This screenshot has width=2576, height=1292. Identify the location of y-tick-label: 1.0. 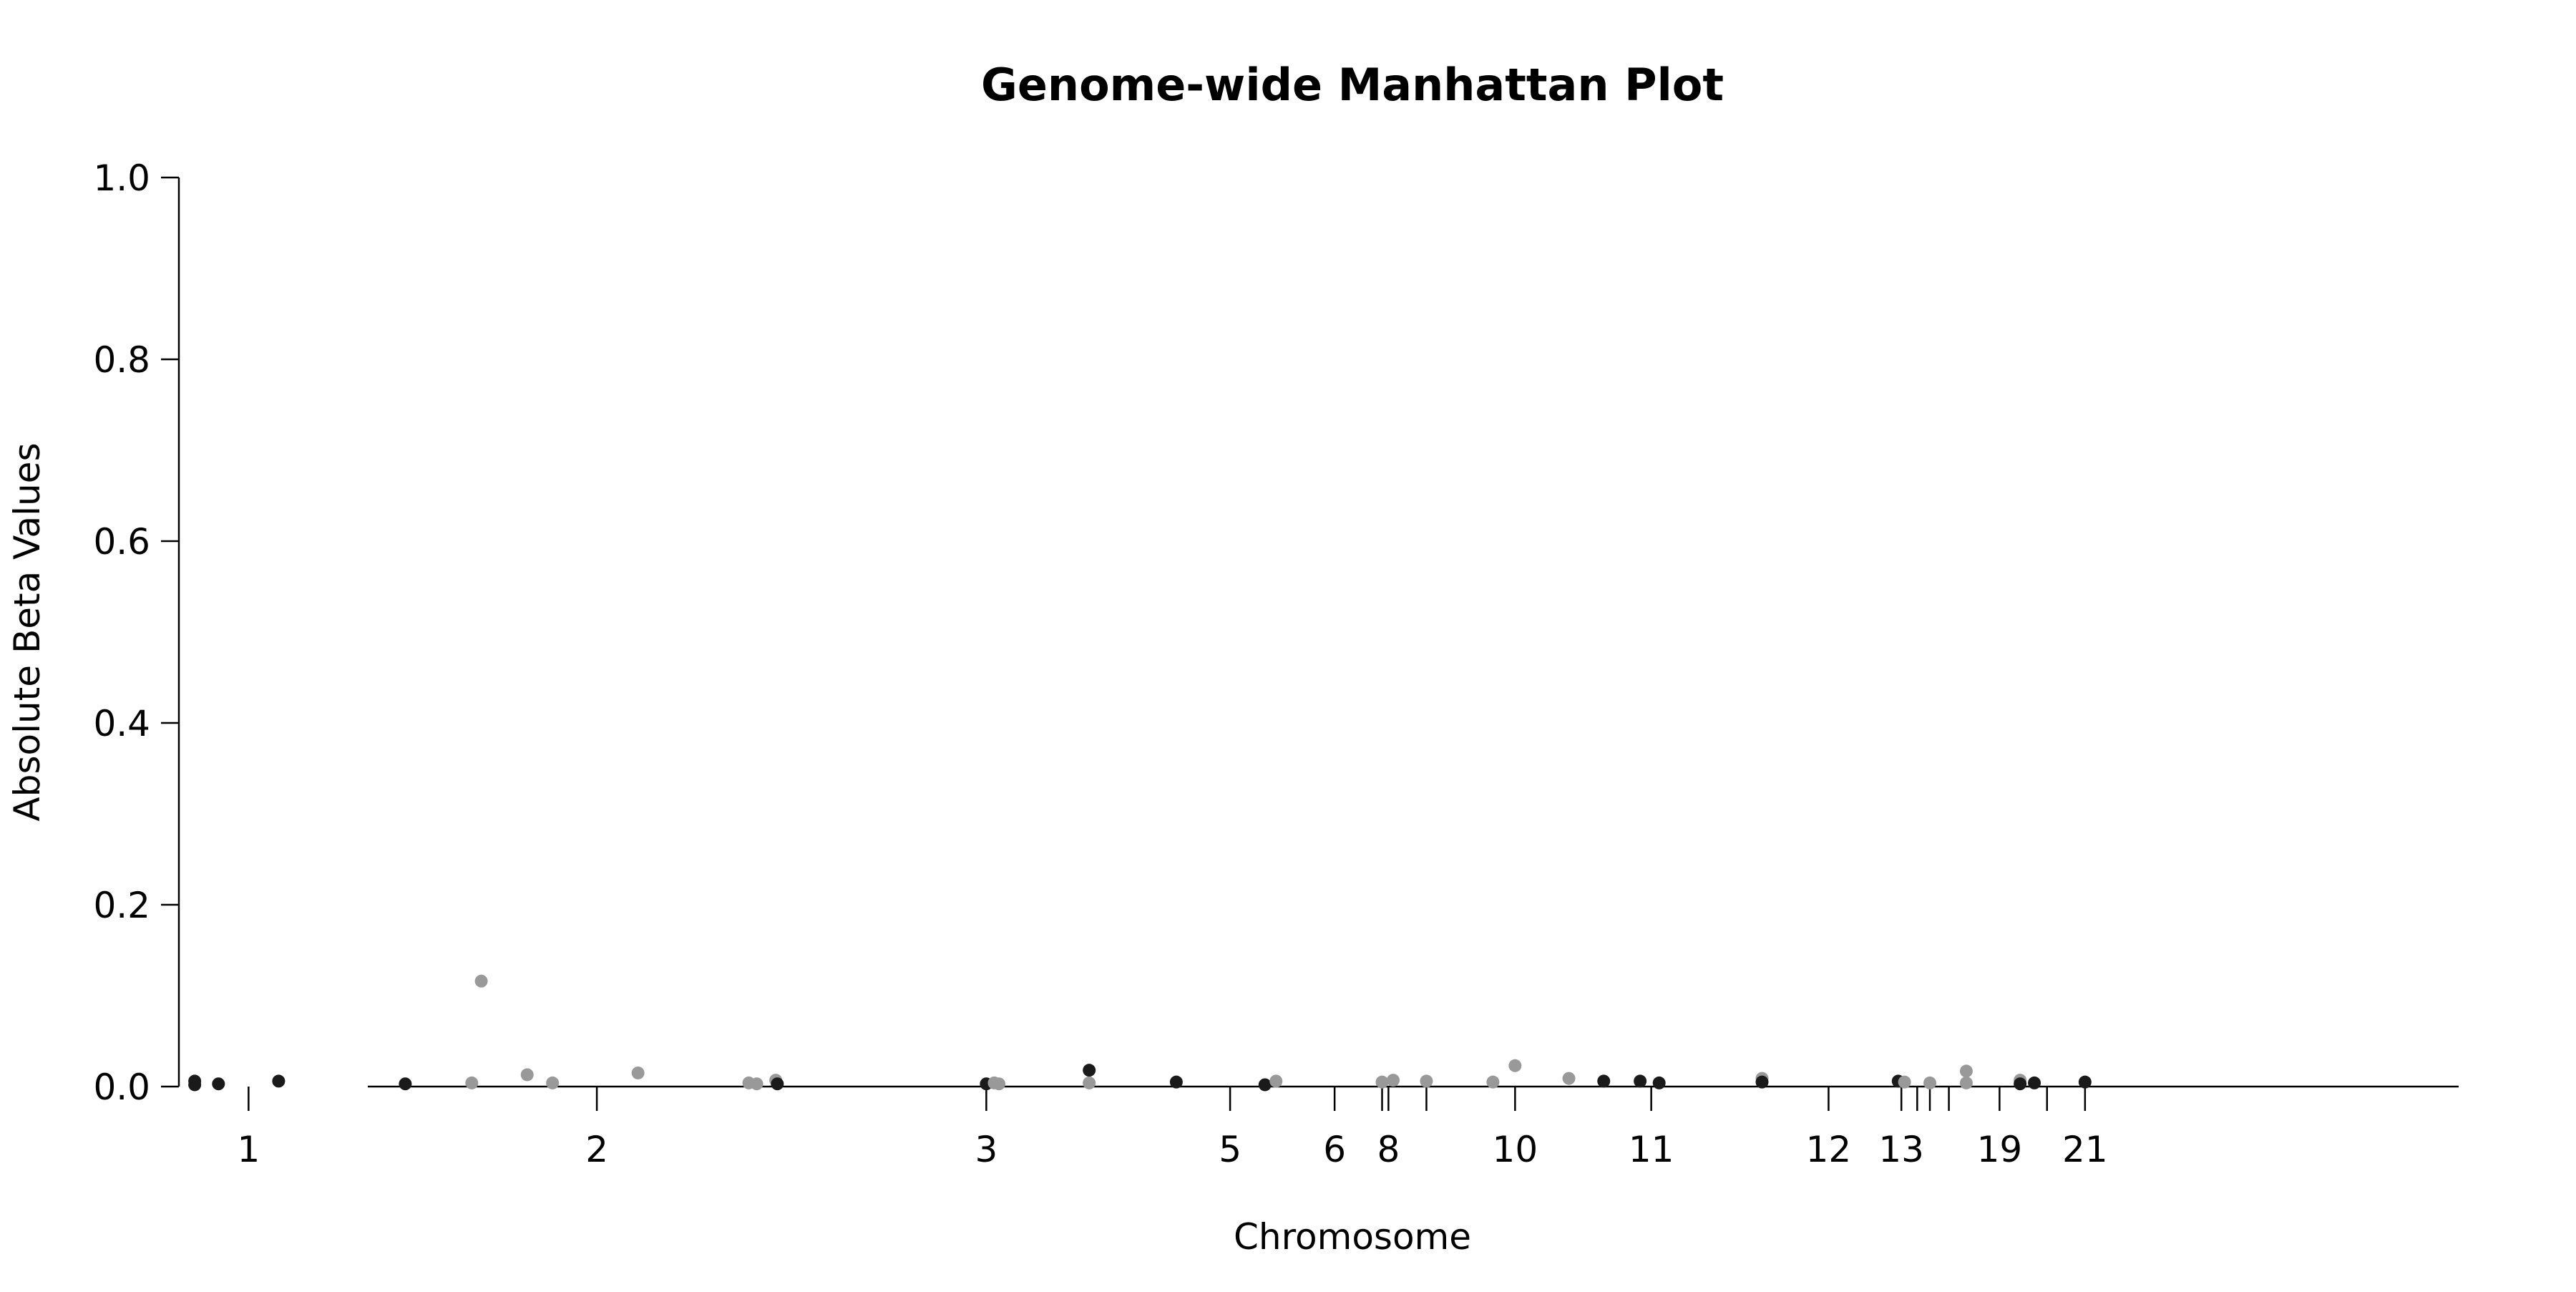
(122, 178).